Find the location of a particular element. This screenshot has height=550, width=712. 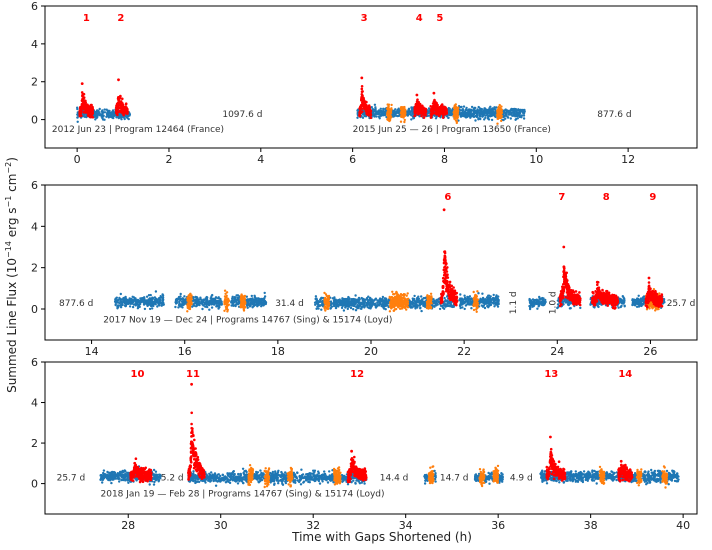

flare-label-2: 2 is located at coordinates (120, 18).